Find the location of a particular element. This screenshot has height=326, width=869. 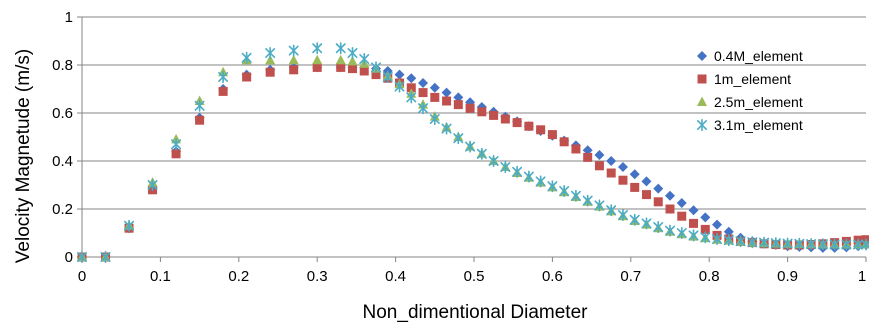

x-tick-label-4: 0.4 is located at coordinates (395, 276).